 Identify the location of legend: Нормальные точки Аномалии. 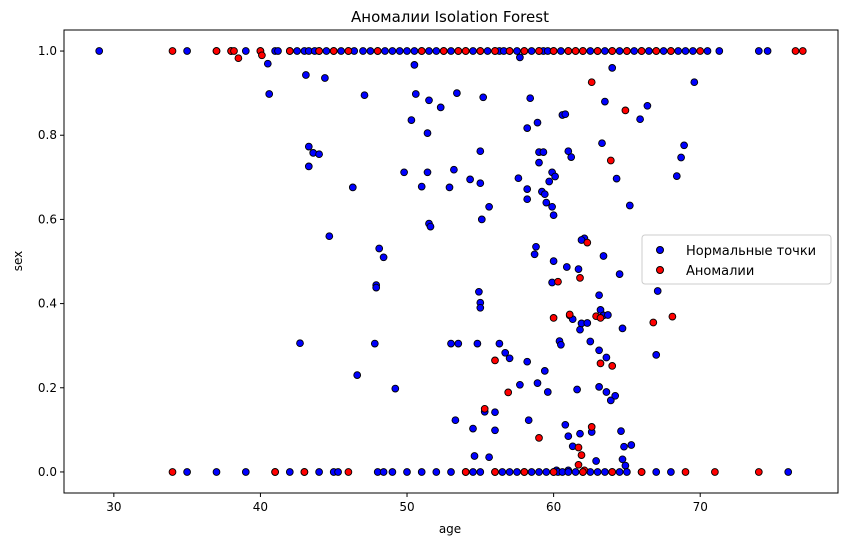
(736, 259).